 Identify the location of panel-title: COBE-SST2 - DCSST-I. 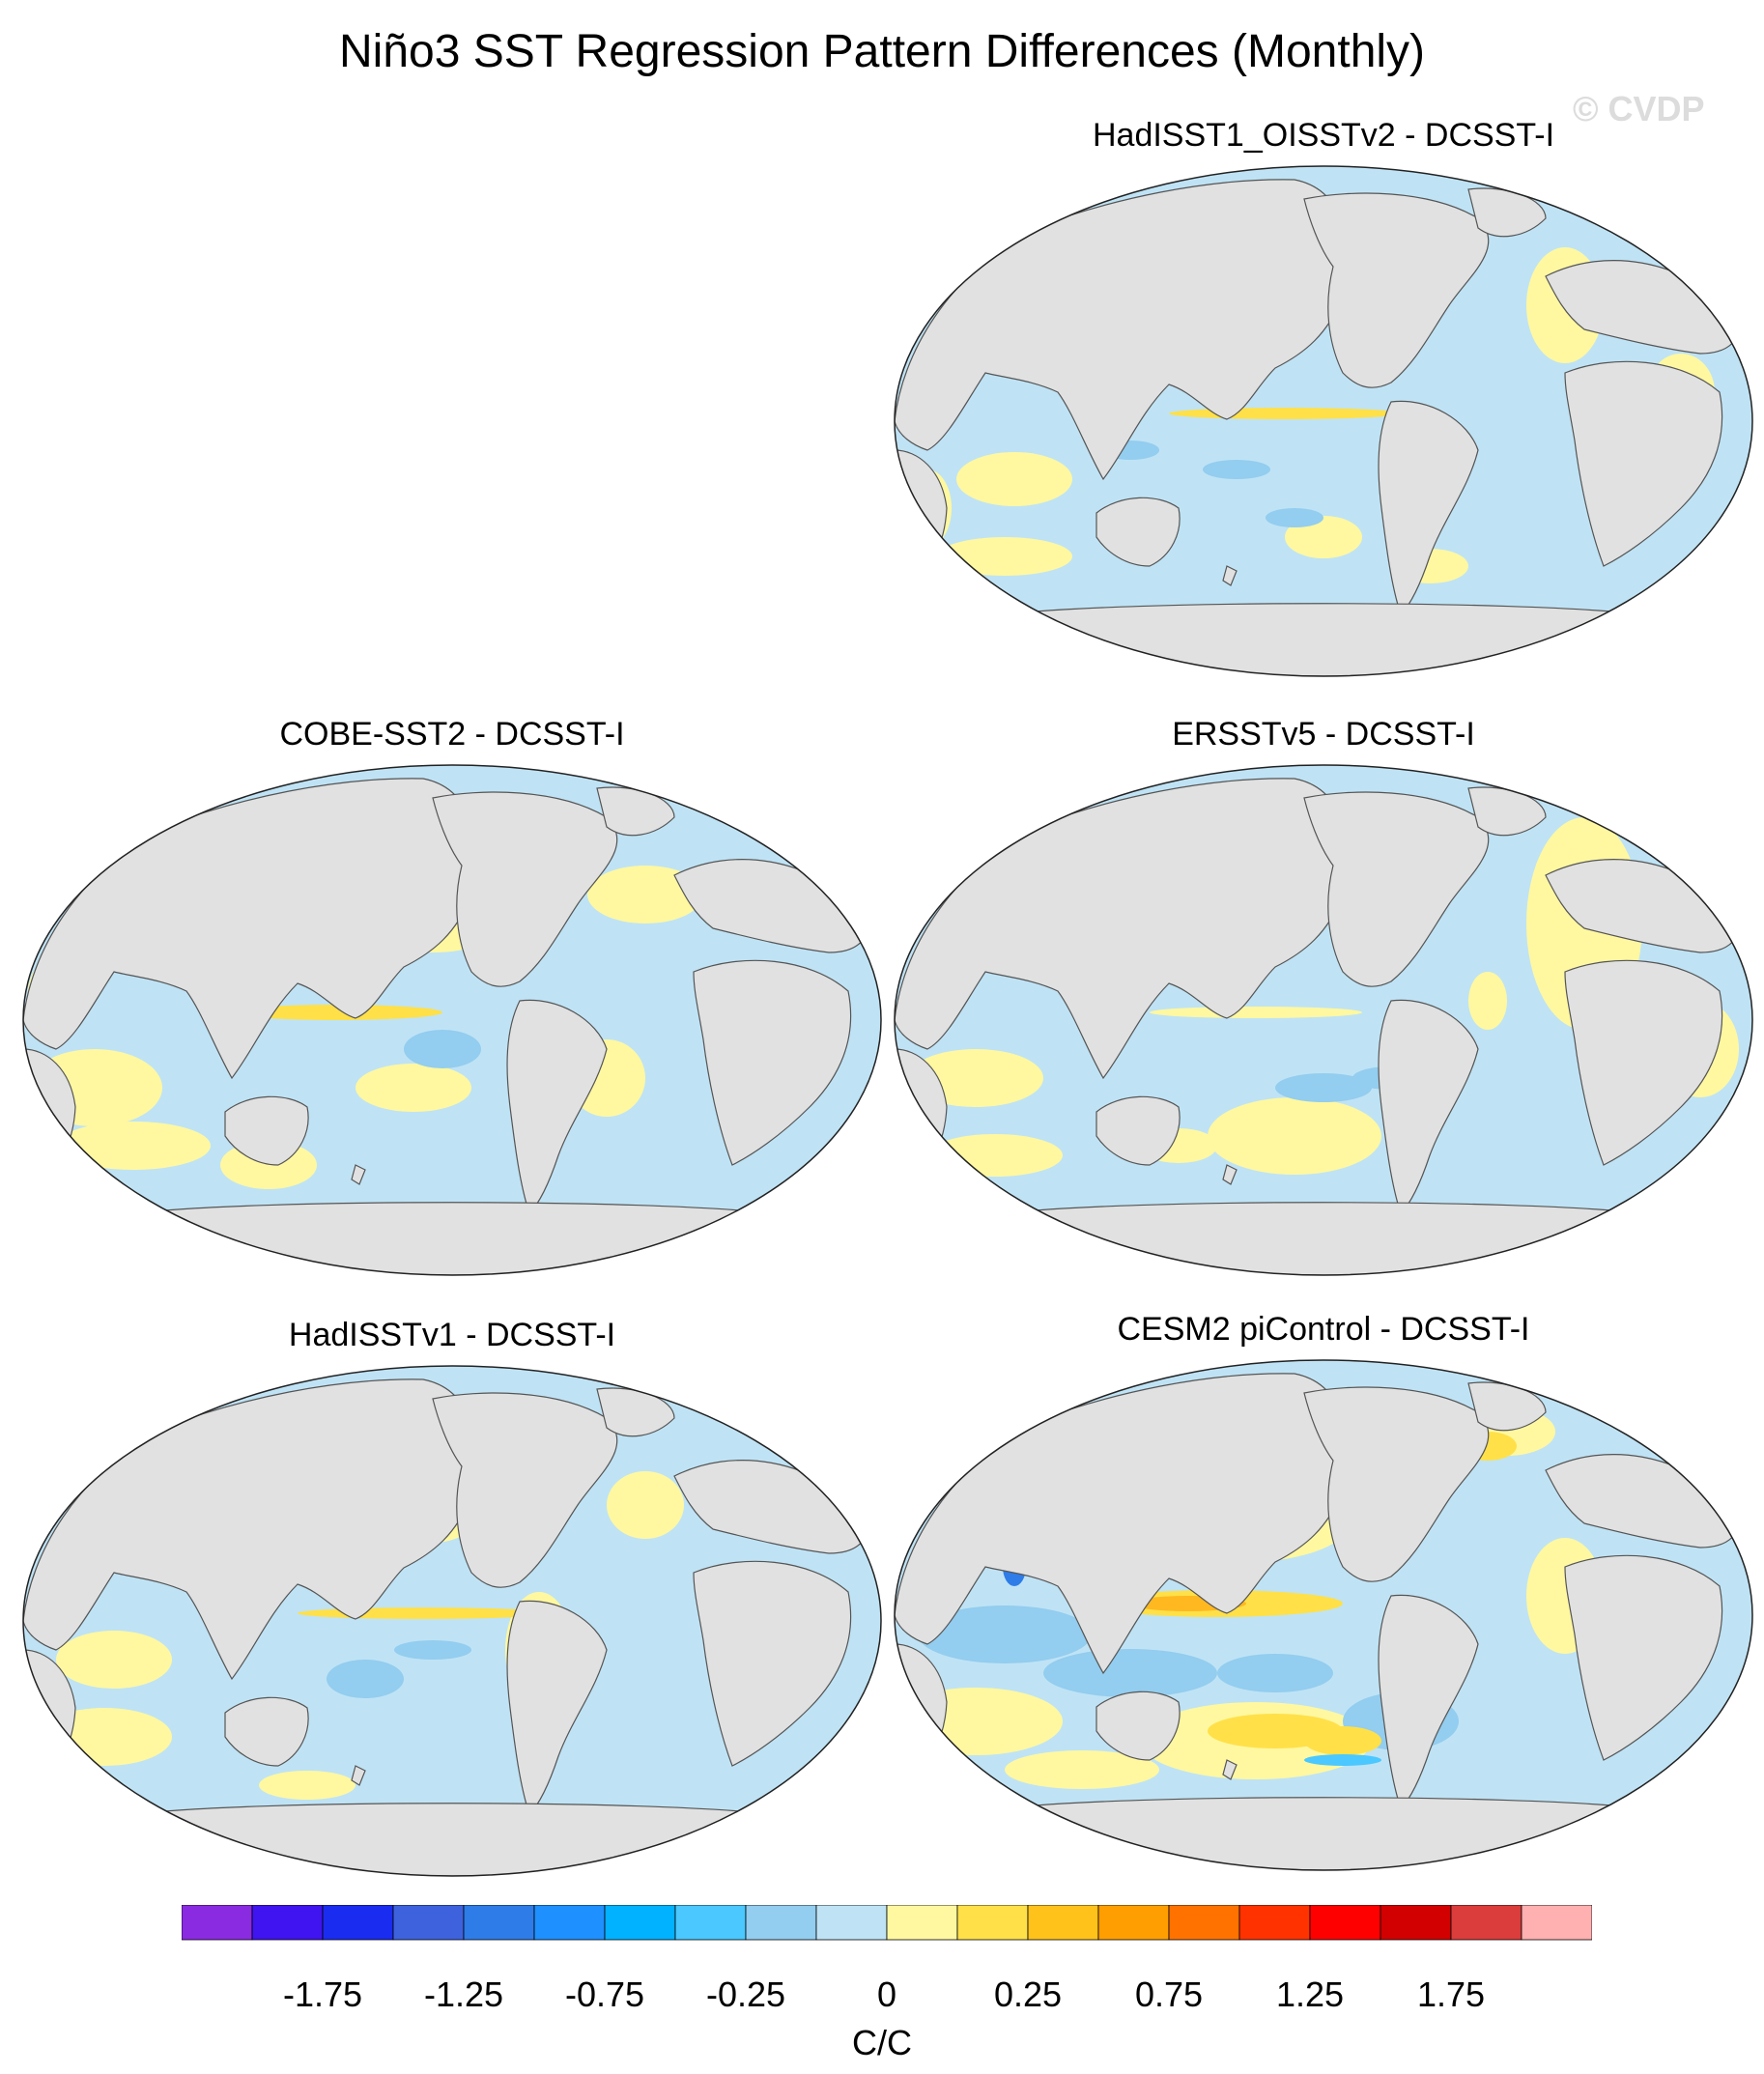
(452, 734).